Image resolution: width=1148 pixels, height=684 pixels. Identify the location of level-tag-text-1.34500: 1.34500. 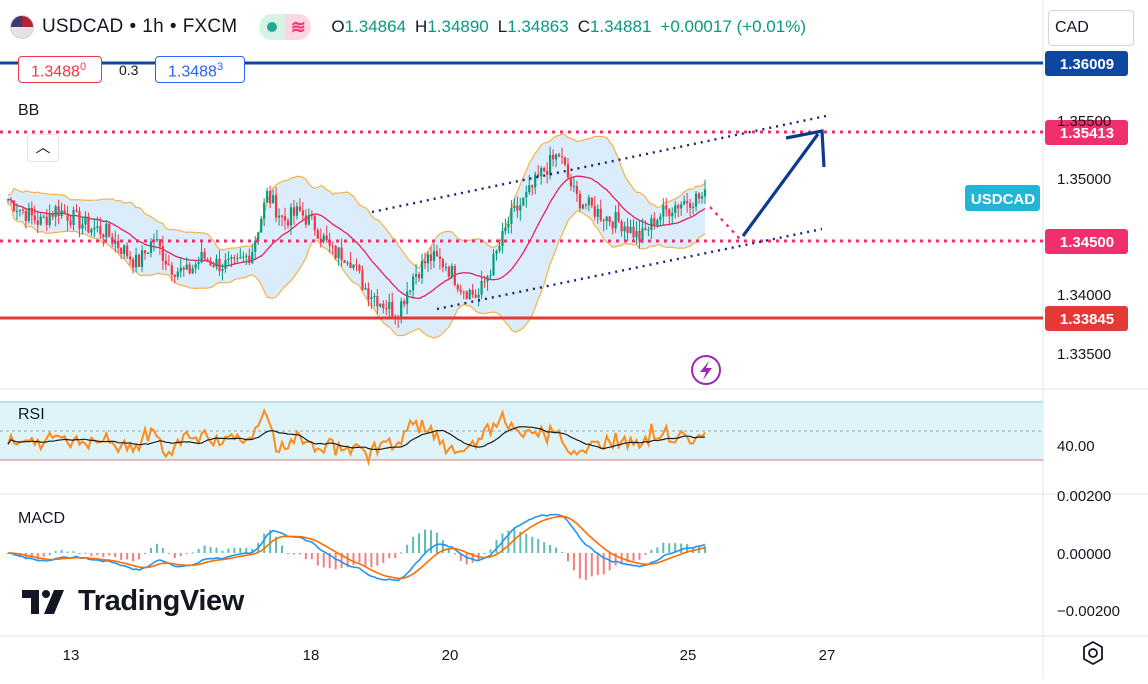
(1087, 242).